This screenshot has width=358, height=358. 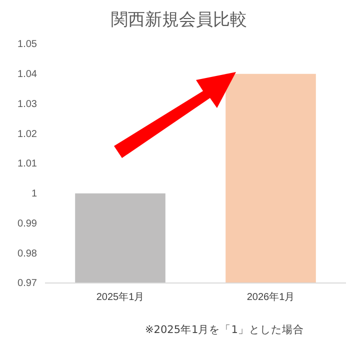 What do you see at coordinates (28, 44) in the screenshot?
I see `y-tick-label: 1.05` at bounding box center [28, 44].